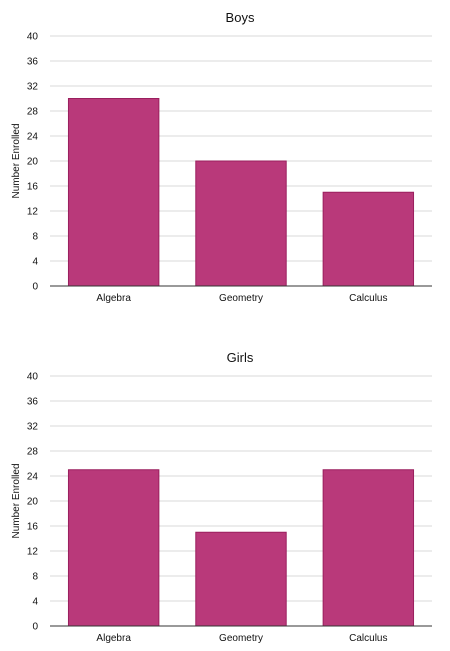  What do you see at coordinates (240, 17) in the screenshot?
I see `chart-title: Boys` at bounding box center [240, 17].